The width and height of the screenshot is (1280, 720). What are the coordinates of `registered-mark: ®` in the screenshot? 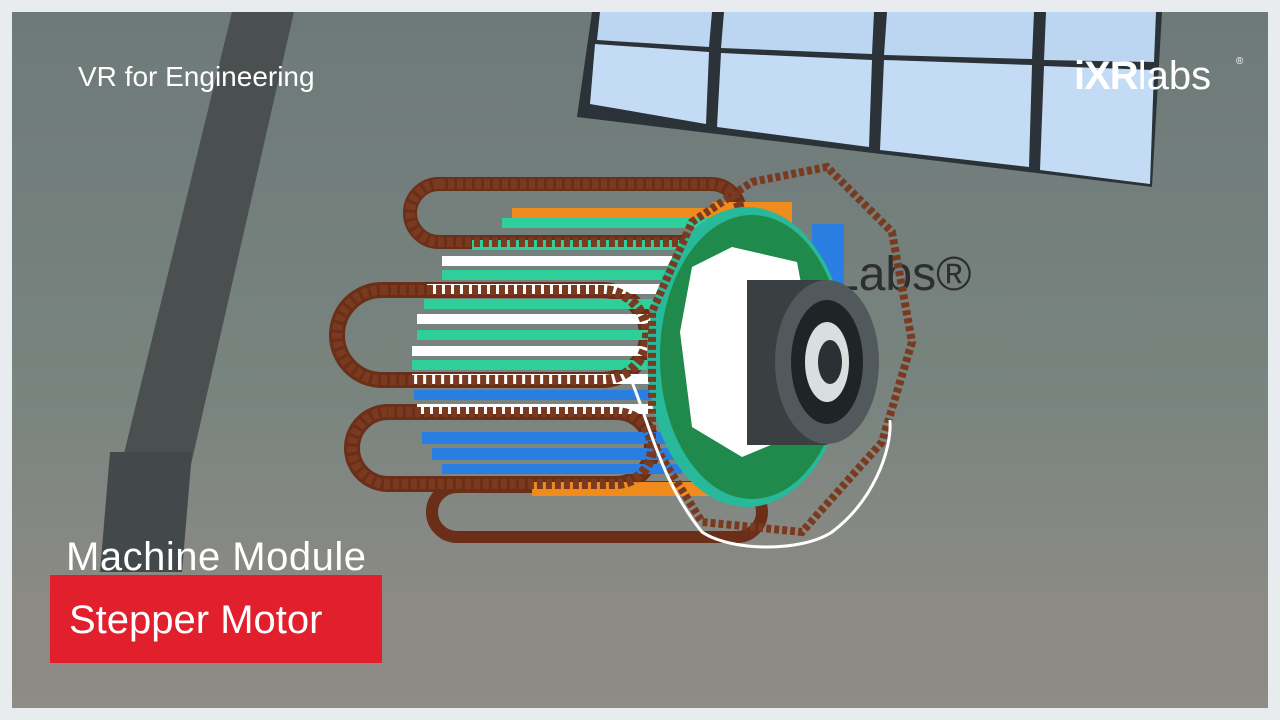 It's located at (1240, 61).